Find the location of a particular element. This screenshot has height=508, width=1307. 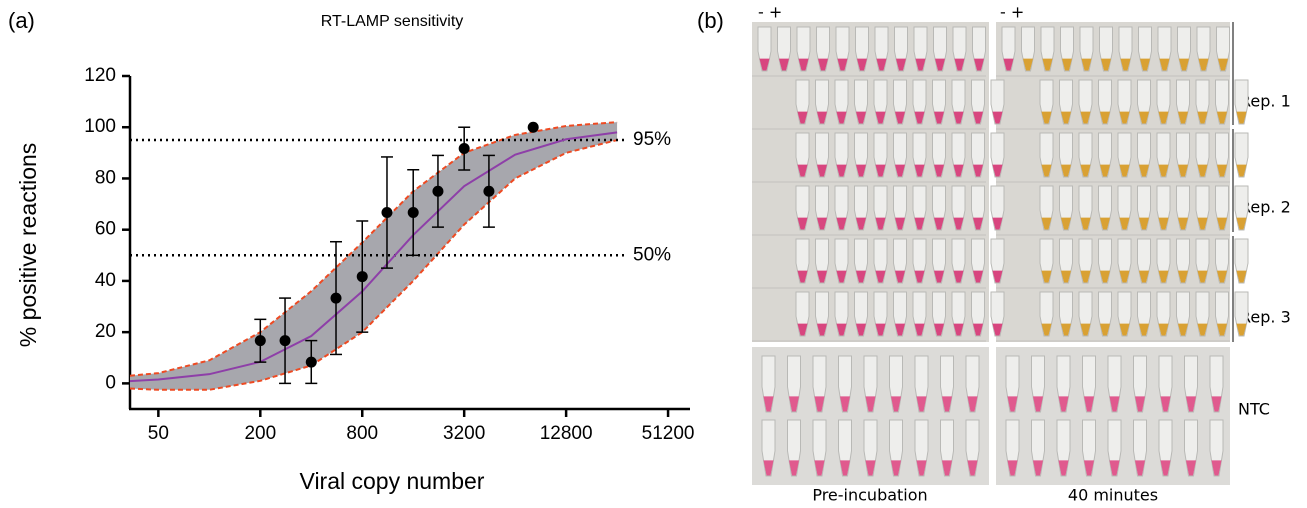

y-tick-label: 40 is located at coordinates (105, 280).